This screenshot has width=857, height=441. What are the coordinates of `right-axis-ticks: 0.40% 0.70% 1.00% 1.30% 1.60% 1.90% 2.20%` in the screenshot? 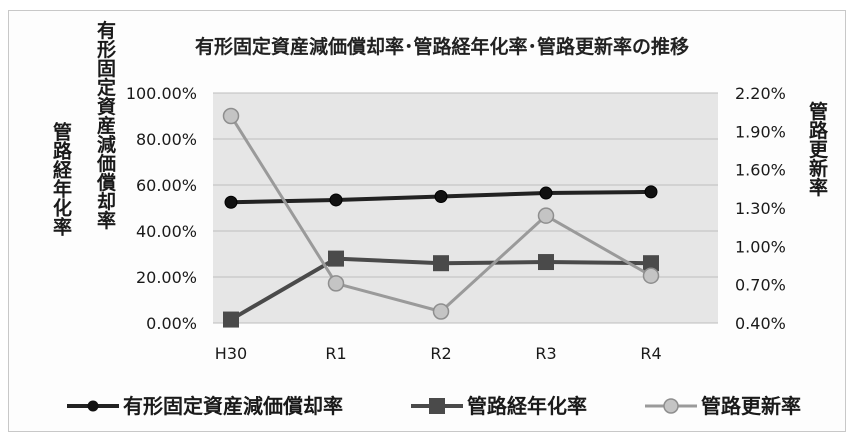 It's located at (760, 208).